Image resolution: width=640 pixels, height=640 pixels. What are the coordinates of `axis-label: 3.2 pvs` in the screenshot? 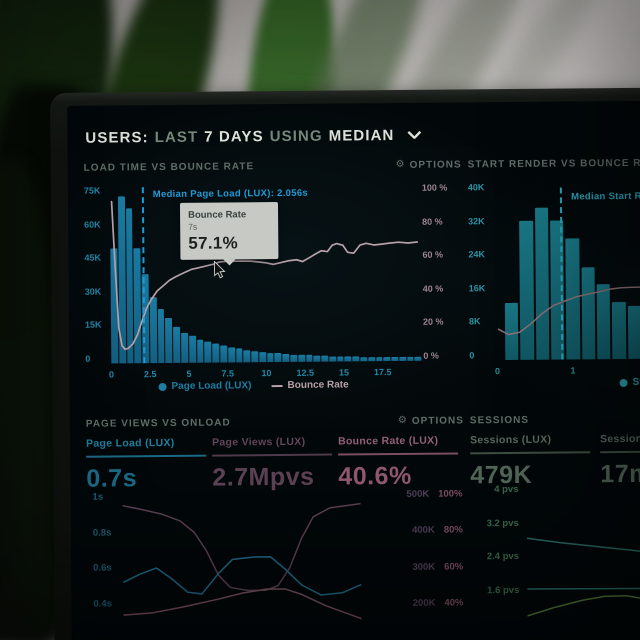 It's located at (502, 523).